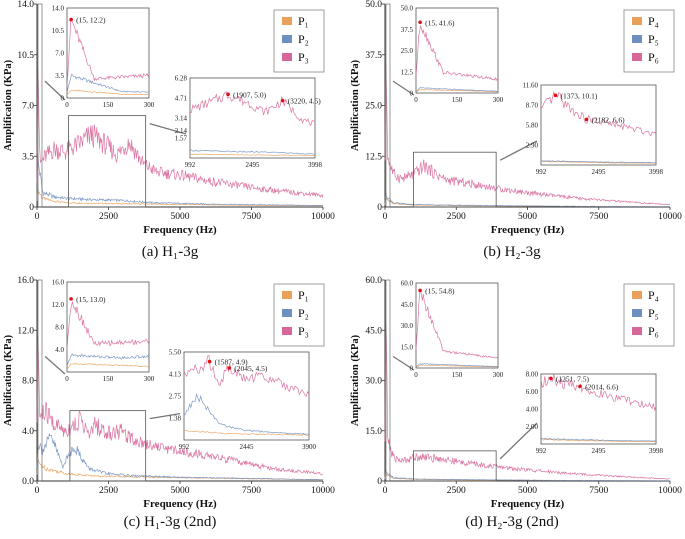 This screenshot has height=539, width=685. What do you see at coordinates (498, 100) in the screenshot?
I see `inset-left-x-tick-label: 300` at bounding box center [498, 100].